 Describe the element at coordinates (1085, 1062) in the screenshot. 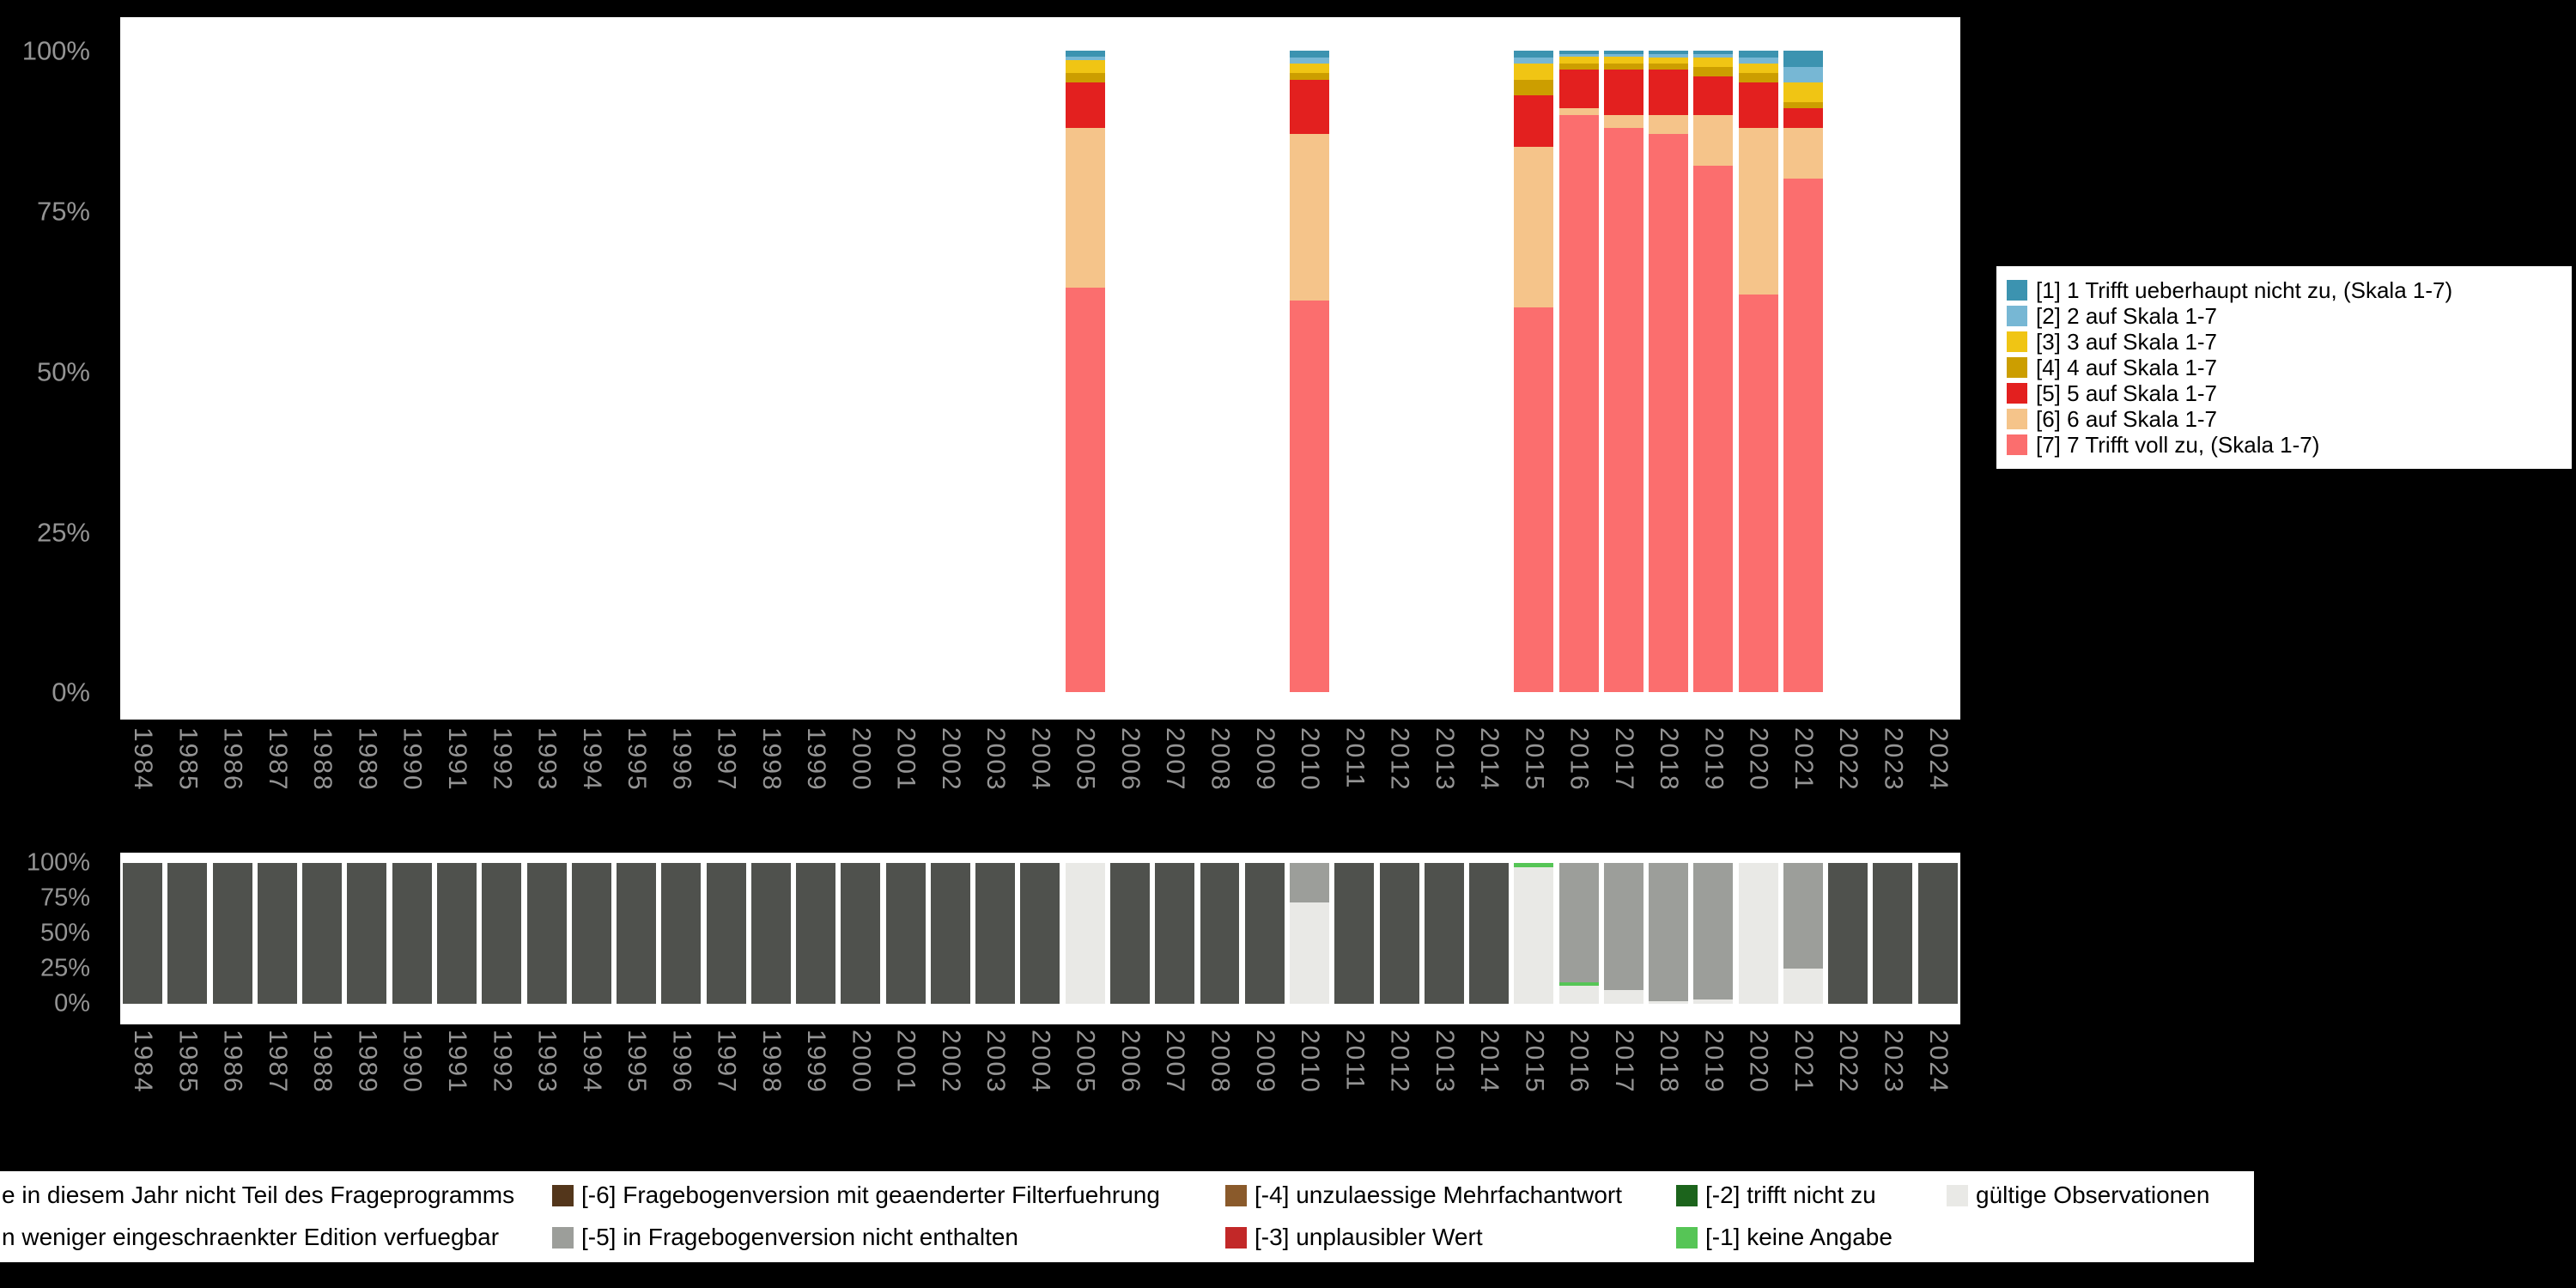

I see `x-tick-label: 2005` at that location.